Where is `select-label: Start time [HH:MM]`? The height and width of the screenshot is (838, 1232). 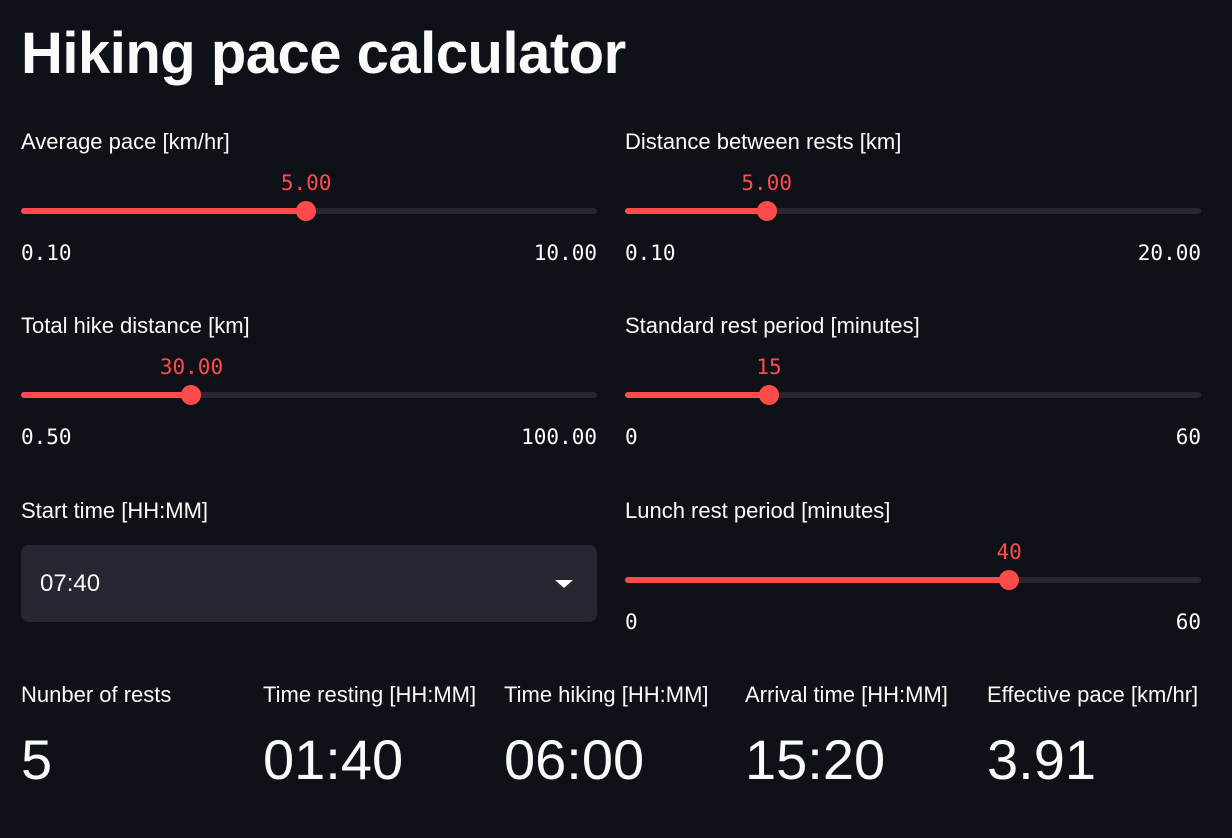 select-label: Start time [HH:MM] is located at coordinates (115, 510).